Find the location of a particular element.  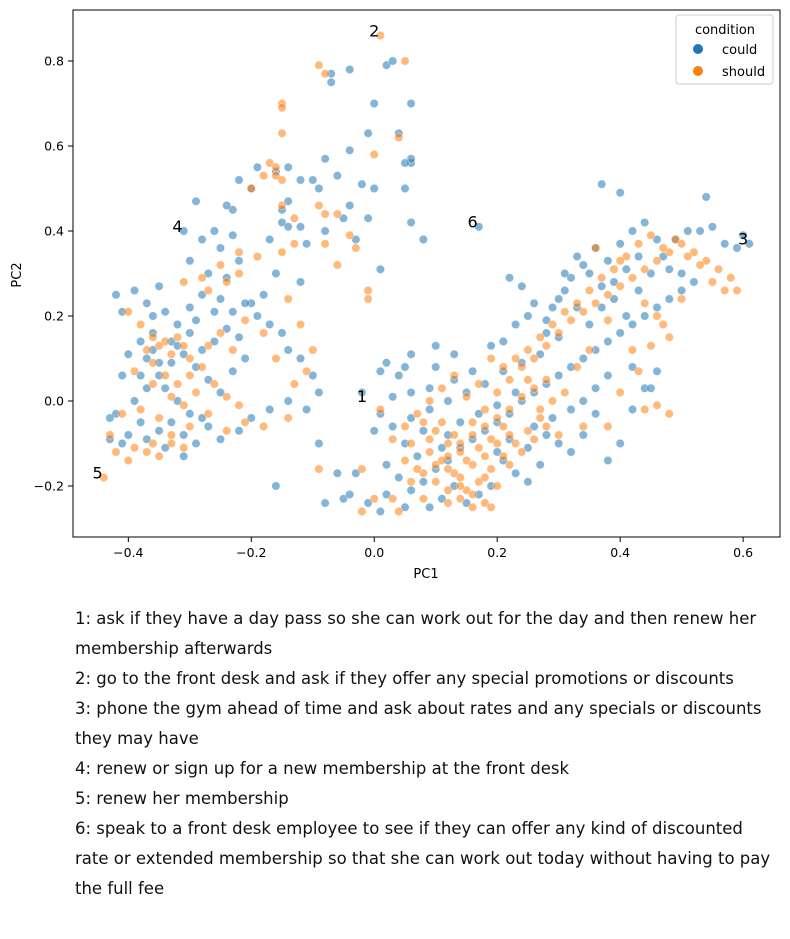

legend: condition could should is located at coordinates (724, 49).